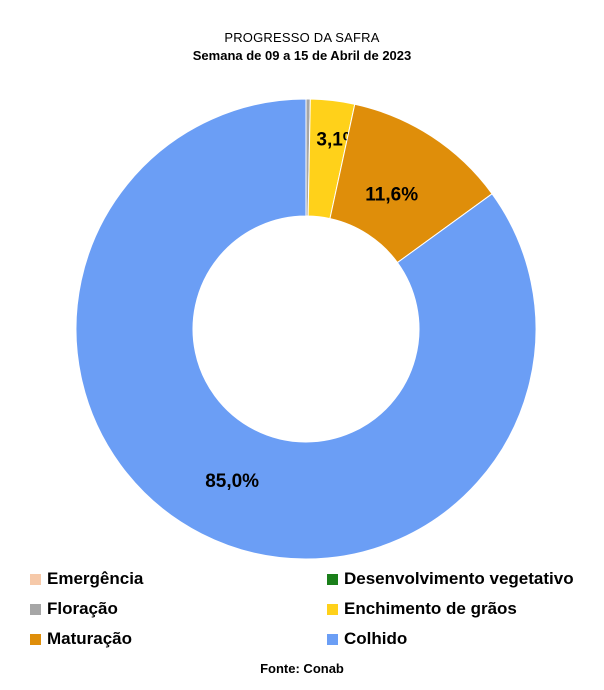 This screenshot has height=690, width=604. I want to click on chart-source: Fonte: Conab, so click(302, 668).